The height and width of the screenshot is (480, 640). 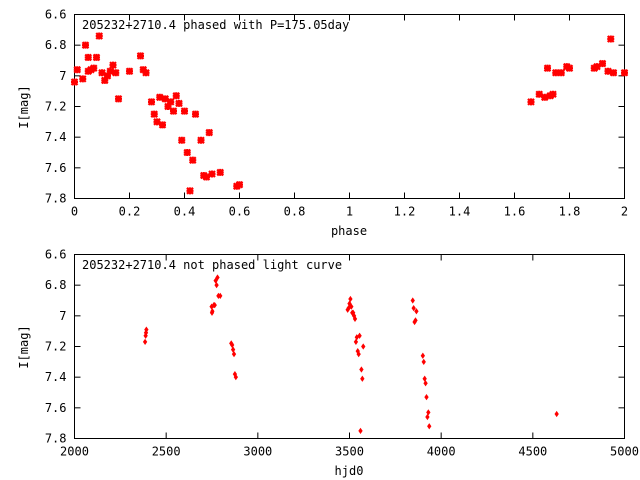 What do you see at coordinates (130, 212) in the screenshot?
I see `phased-x-tick-label: 0.2` at bounding box center [130, 212].